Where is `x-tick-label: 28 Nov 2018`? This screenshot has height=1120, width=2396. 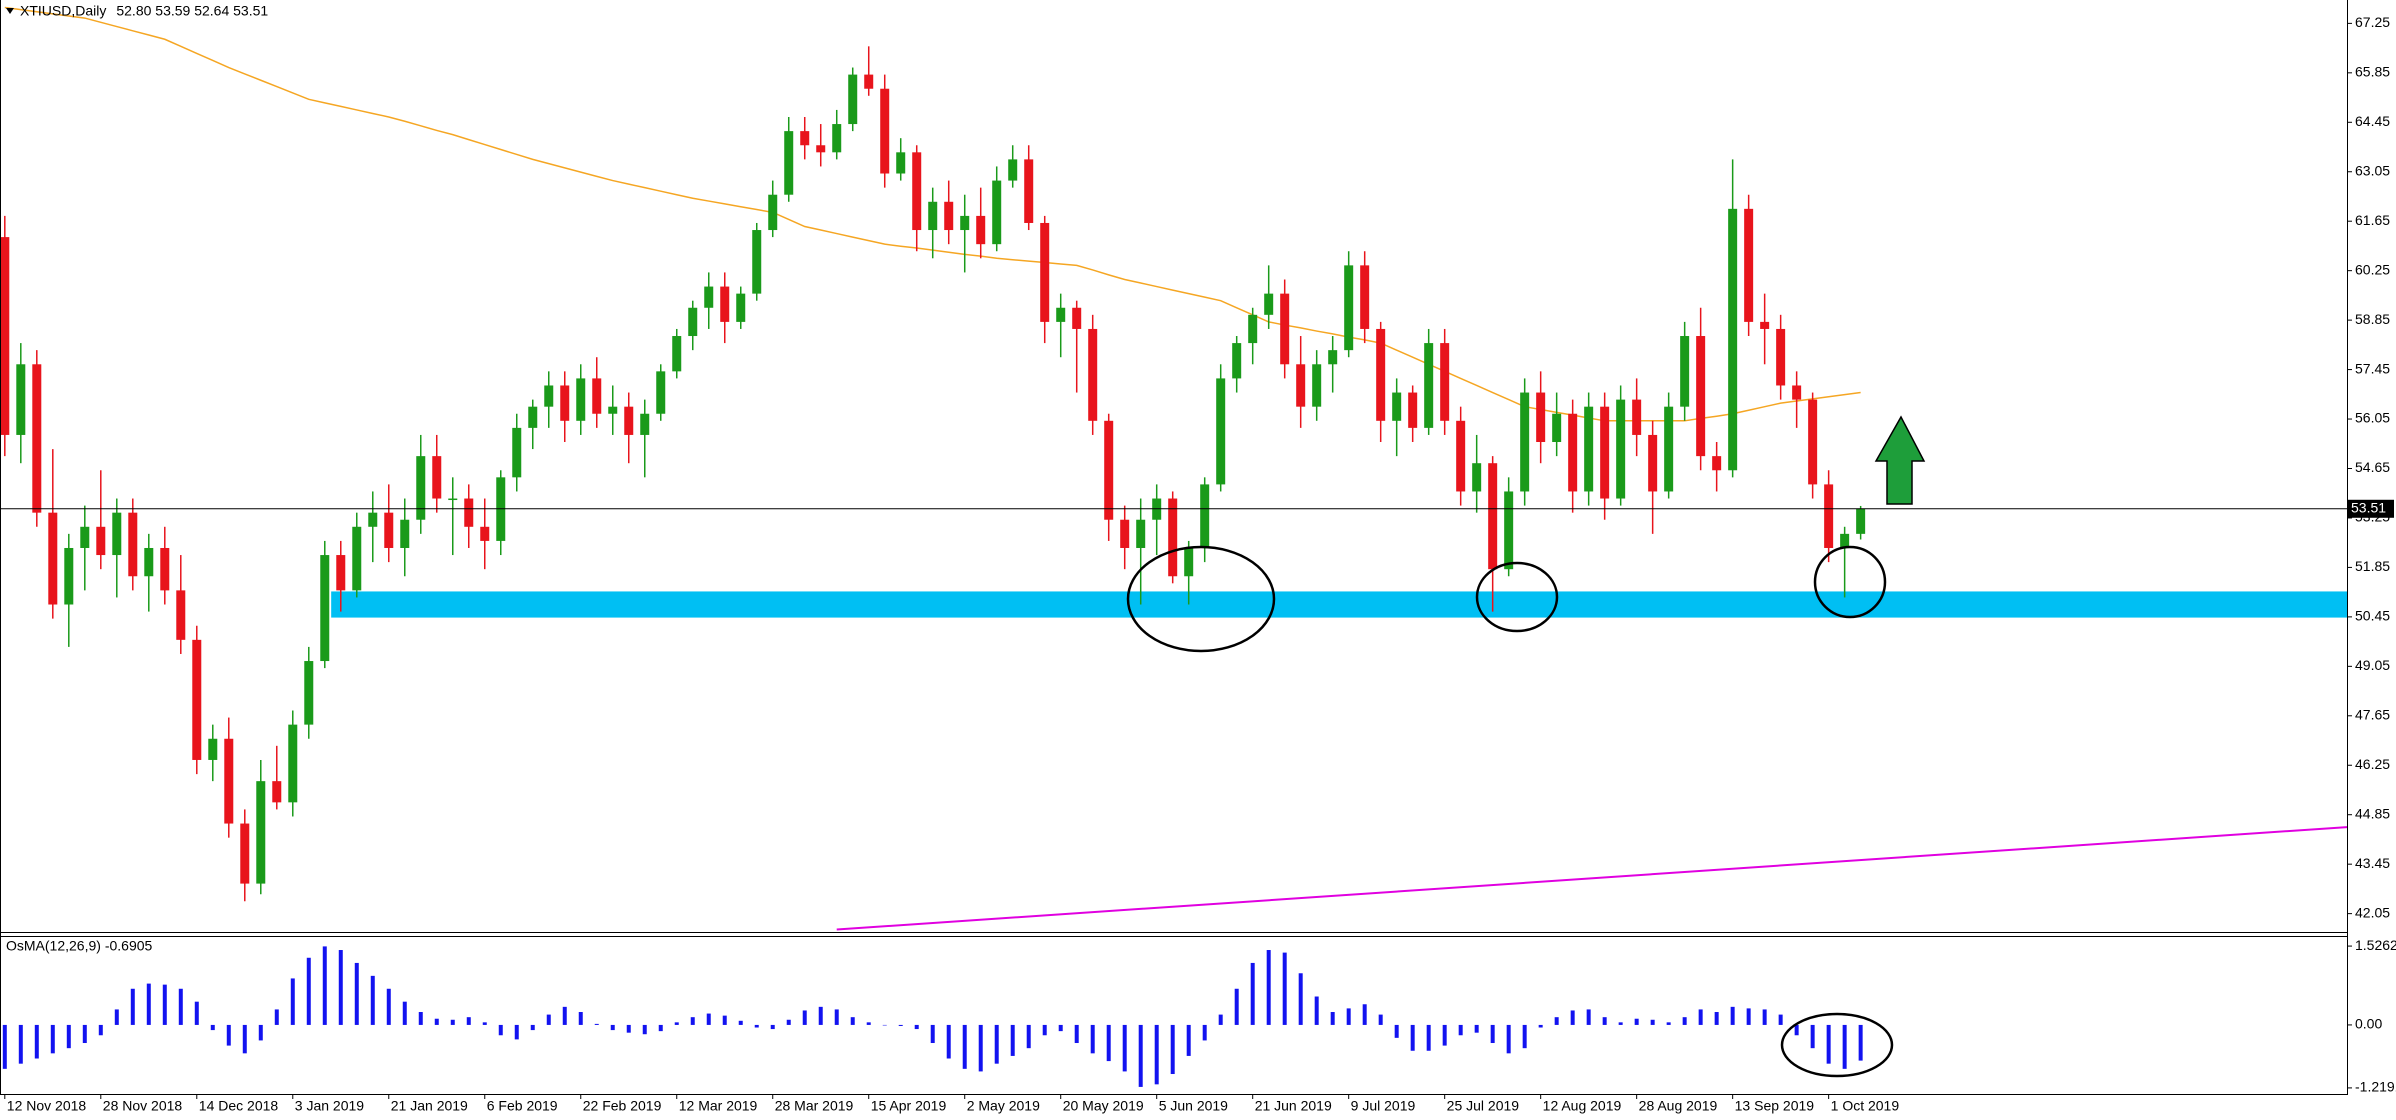 x-tick-label: 28 Nov 2018 is located at coordinates (143, 1106).